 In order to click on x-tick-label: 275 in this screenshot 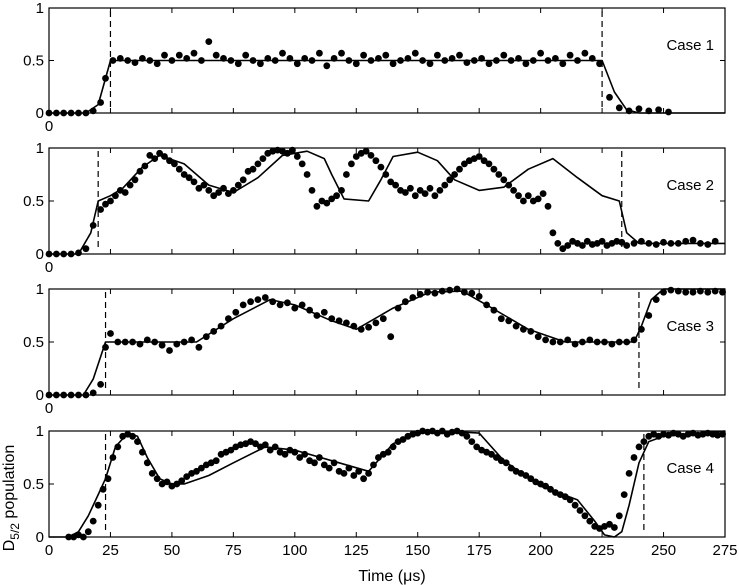, I will do `click(724, 550)`.